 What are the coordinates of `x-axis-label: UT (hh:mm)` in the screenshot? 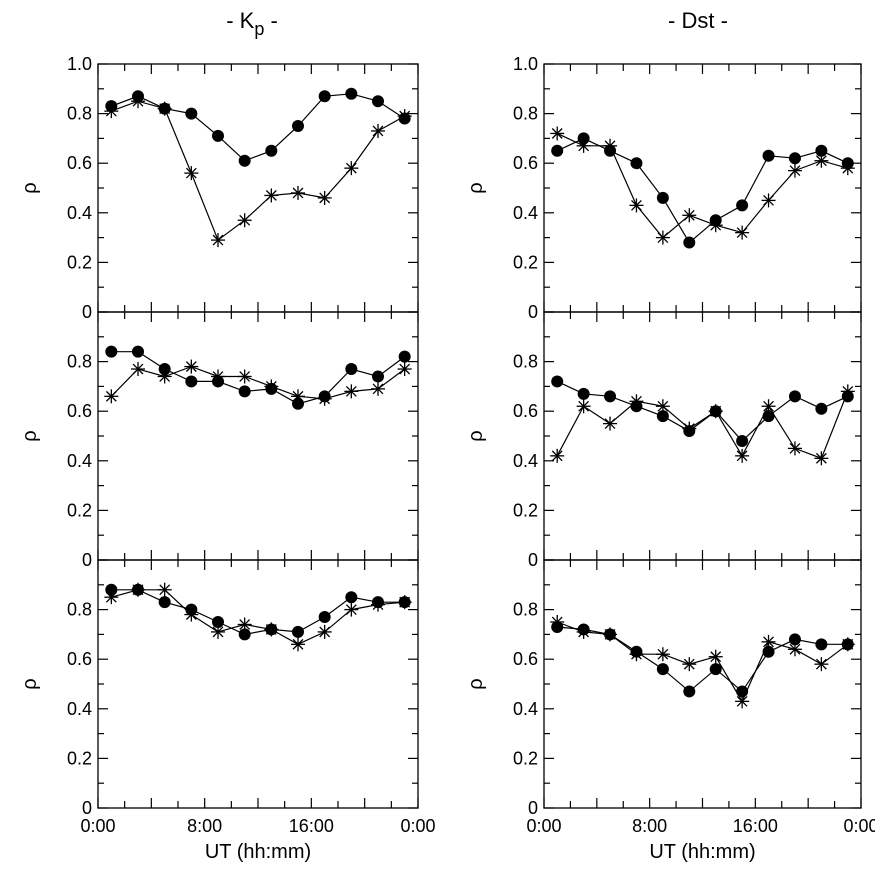 It's located at (702, 852).